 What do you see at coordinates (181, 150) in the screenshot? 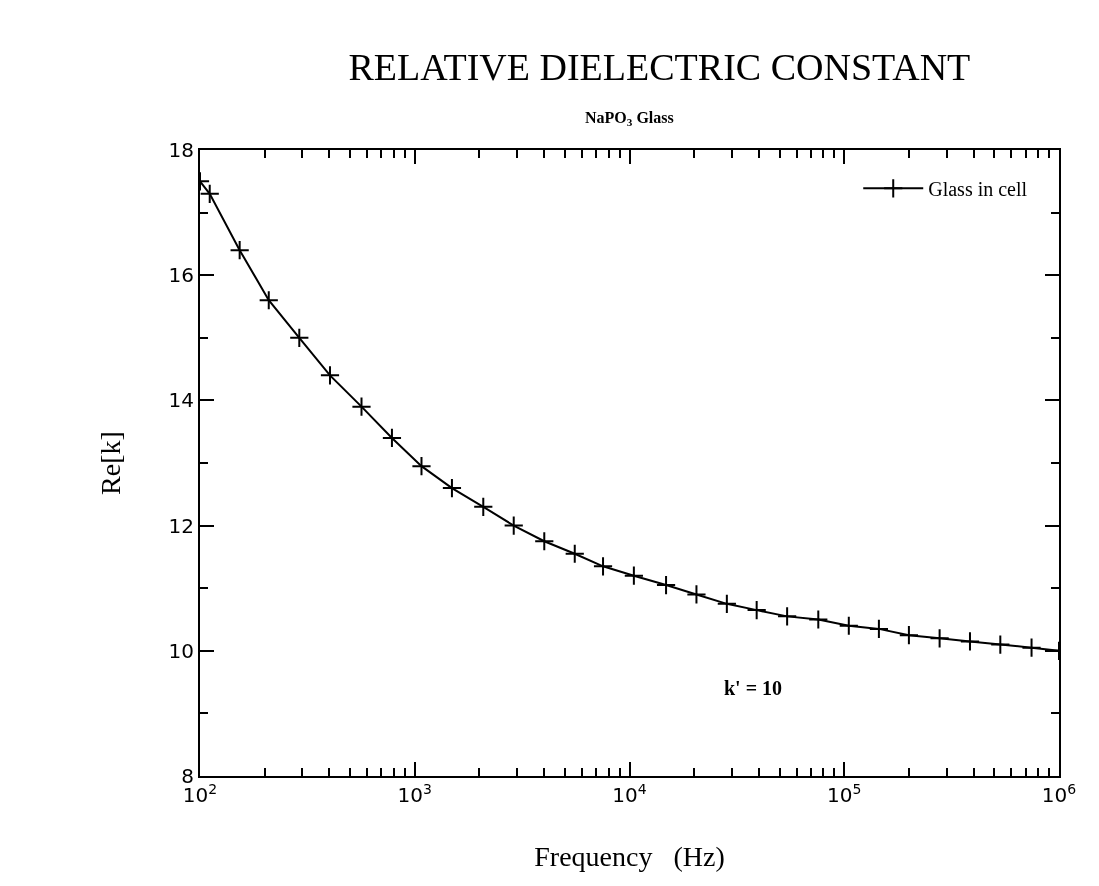
I see `y-tick-label: 18` at bounding box center [181, 150].